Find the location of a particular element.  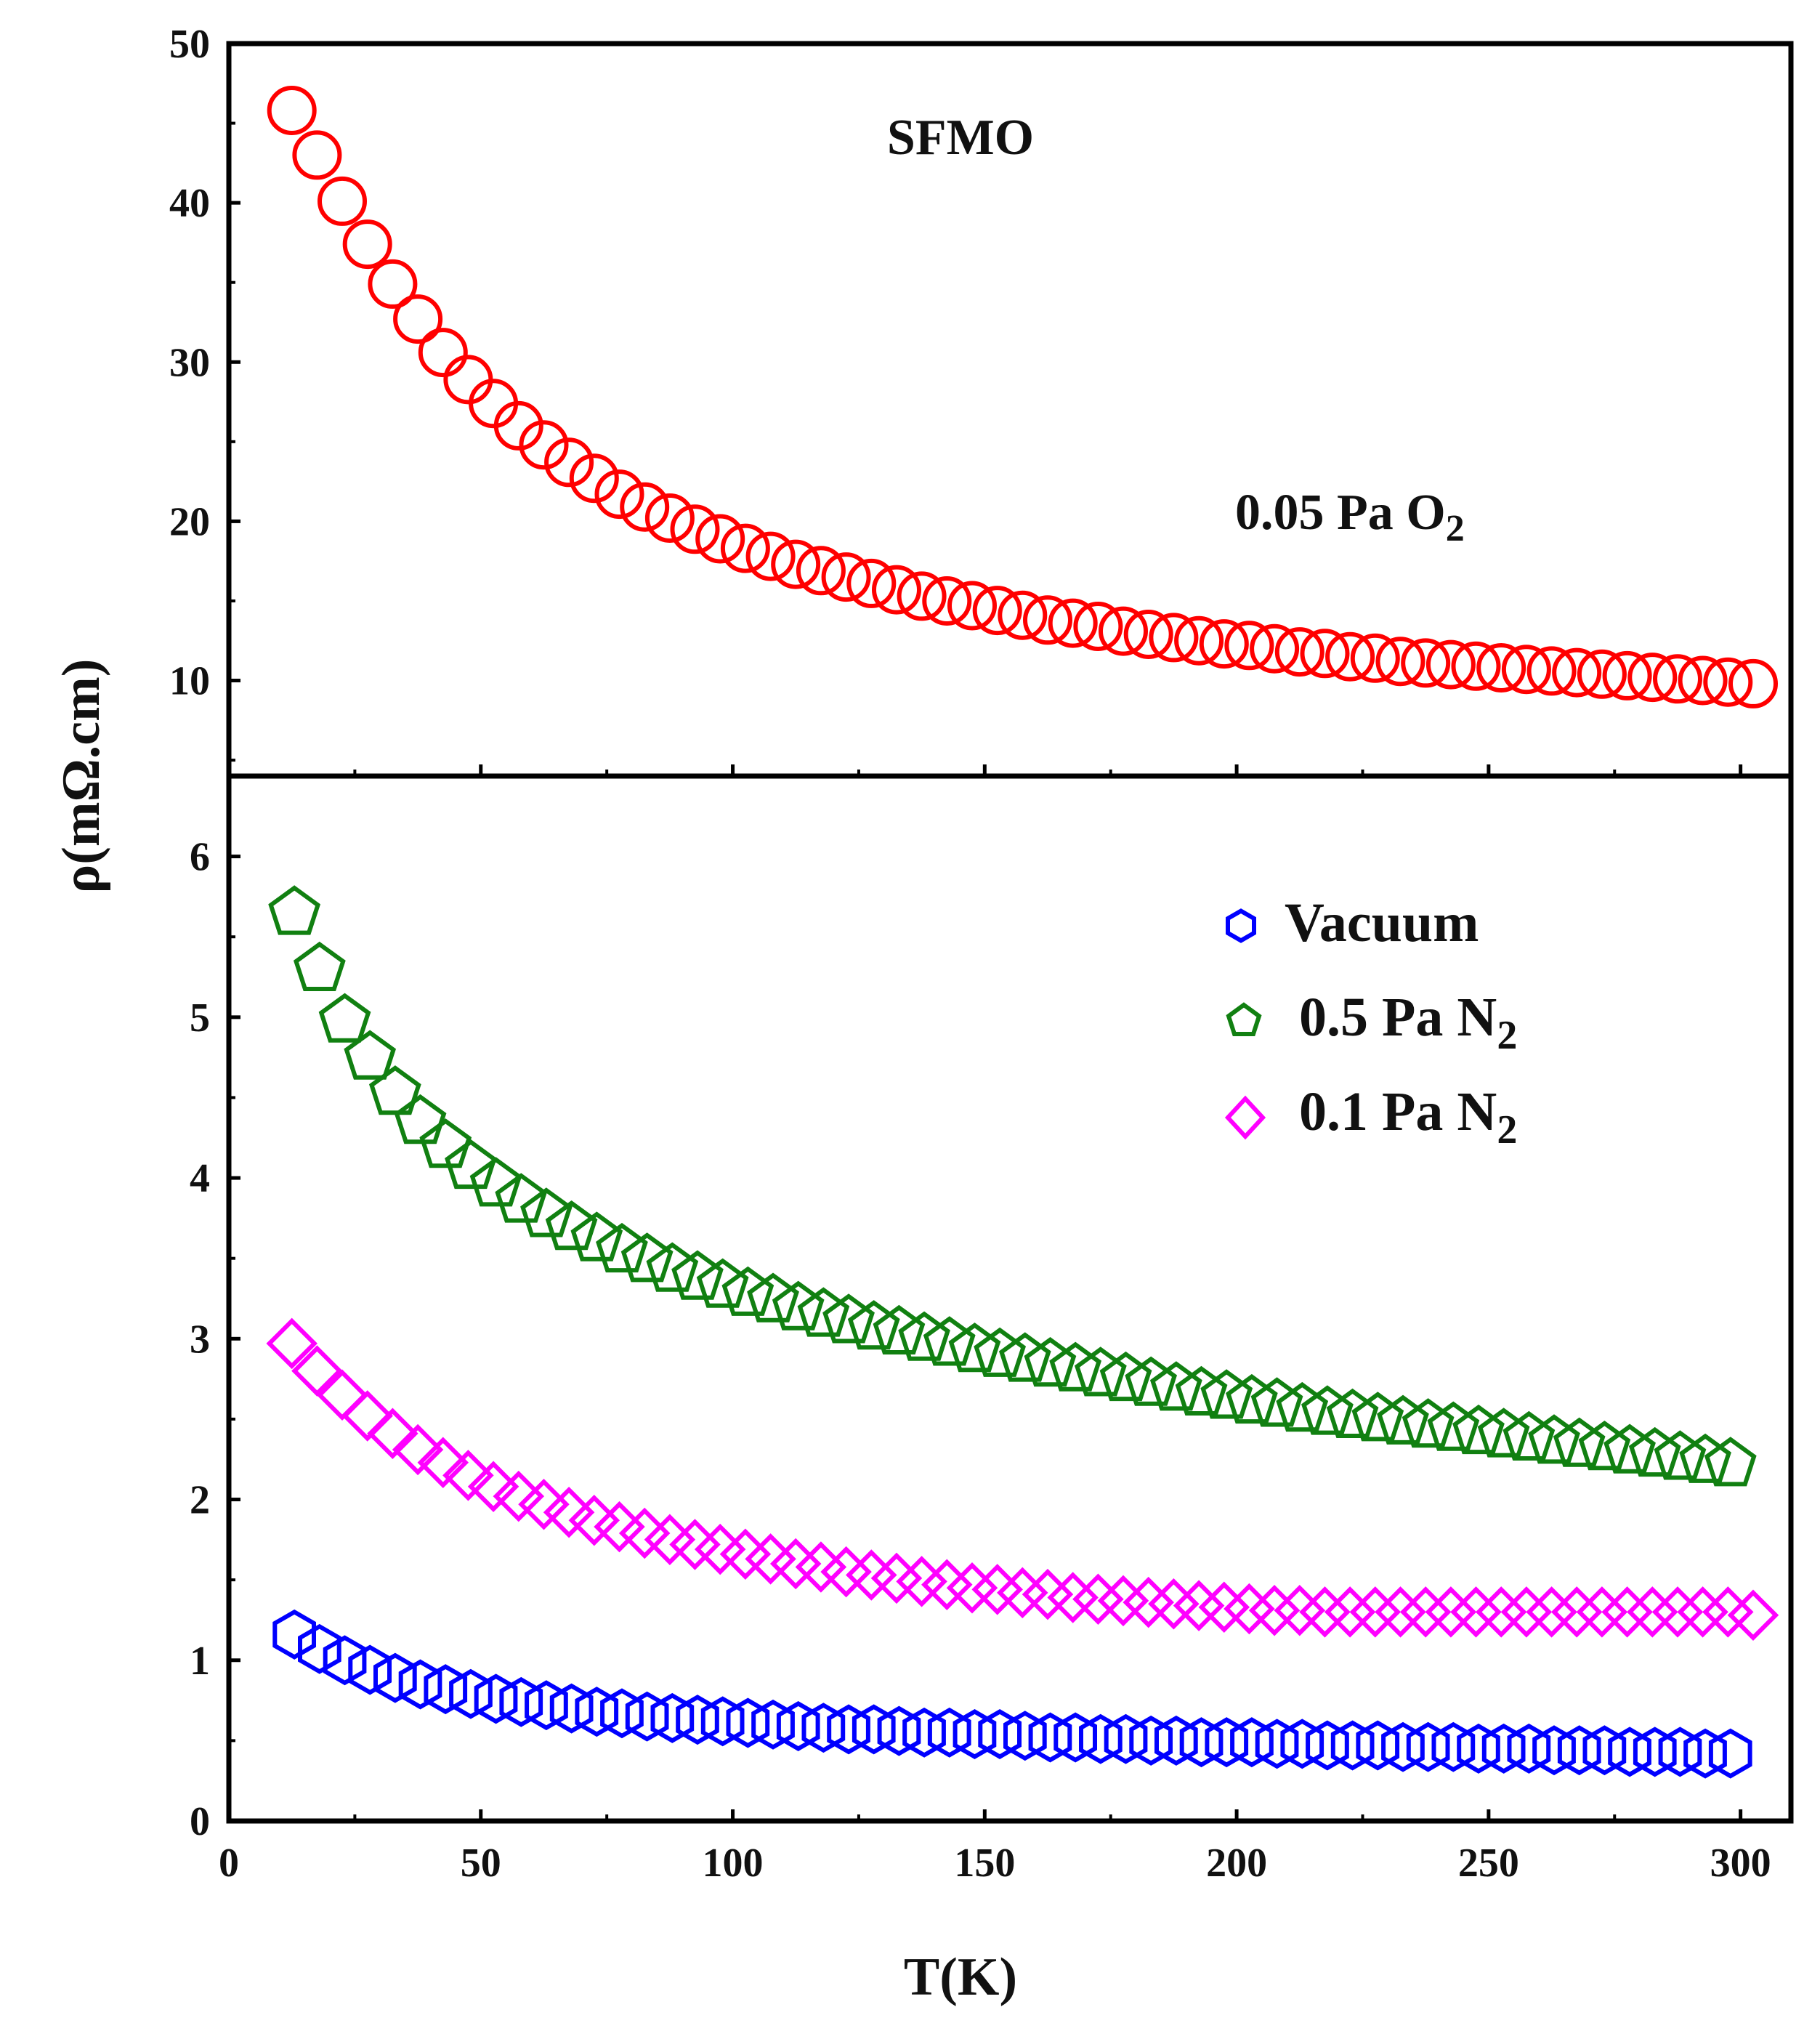

atmosphere-annotation: 0.05 Pa O2 is located at coordinates (1350, 517).